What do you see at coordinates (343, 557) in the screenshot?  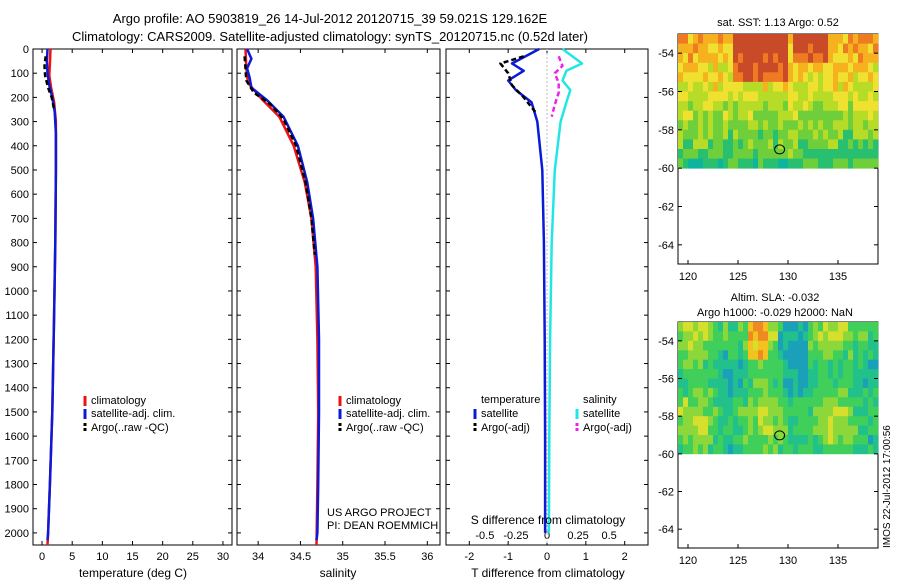 I see `x-tick-label: 35` at bounding box center [343, 557].